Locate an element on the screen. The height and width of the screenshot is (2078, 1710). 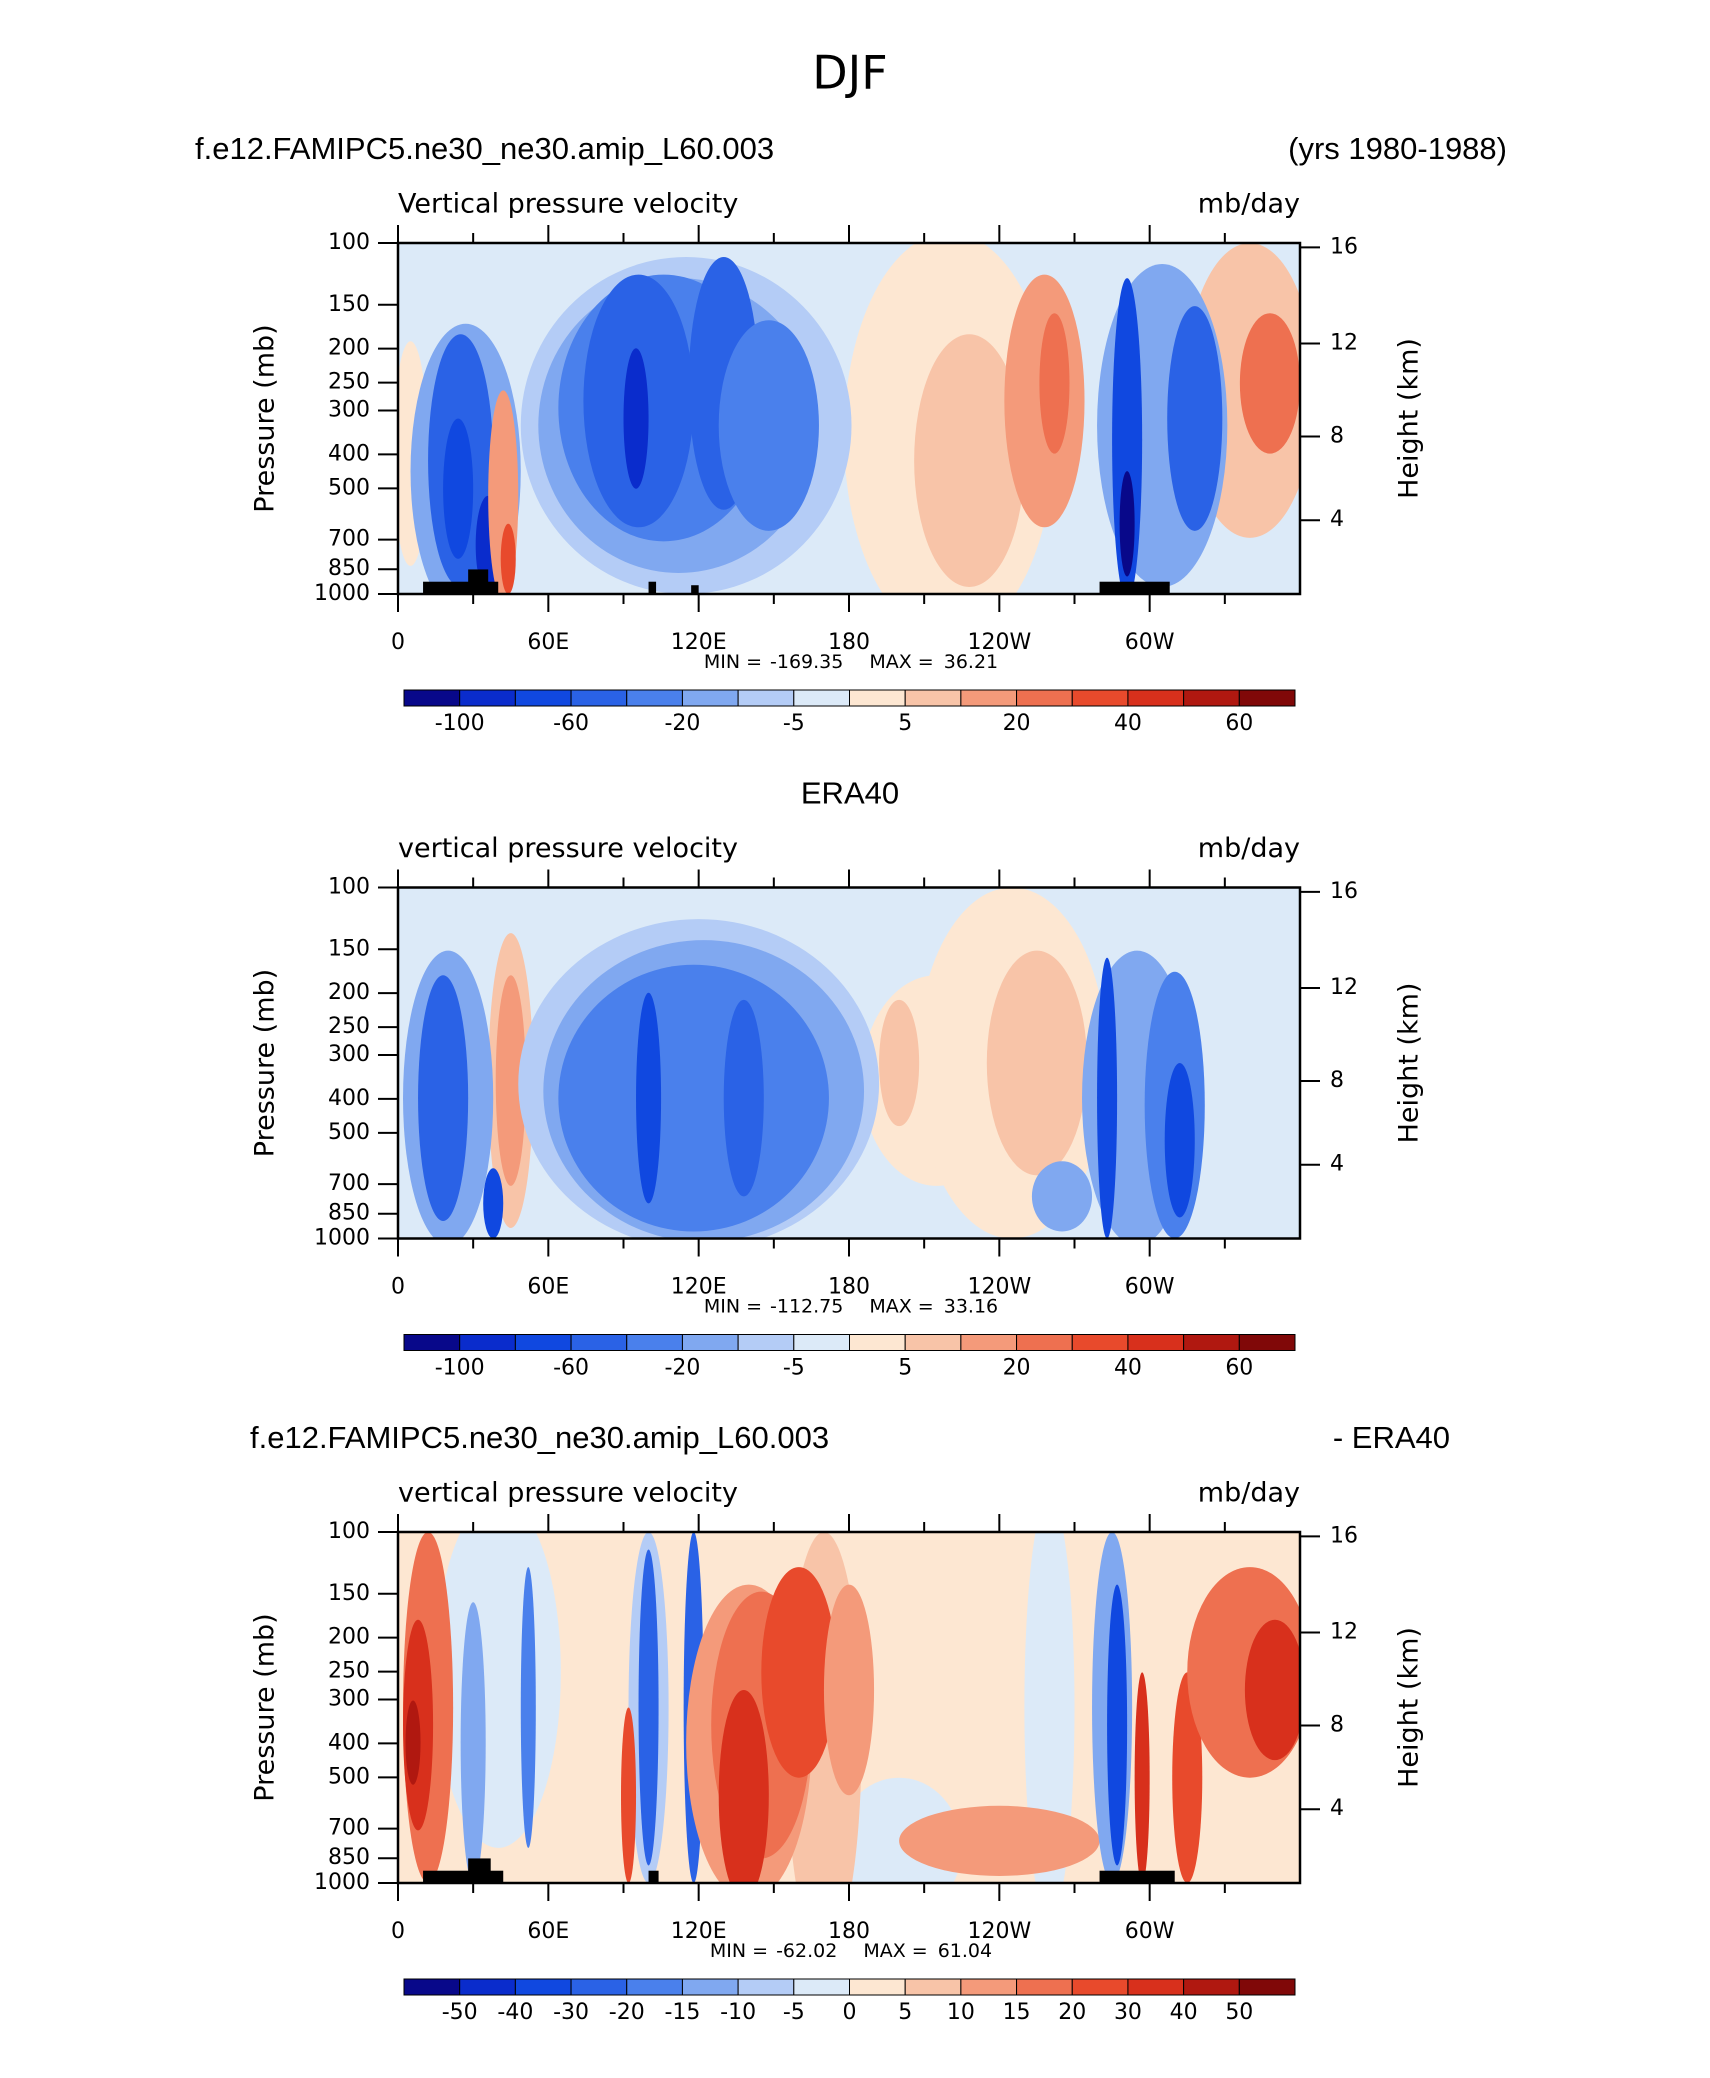
y-tick-label: 1000 is located at coordinates (342, 1882).